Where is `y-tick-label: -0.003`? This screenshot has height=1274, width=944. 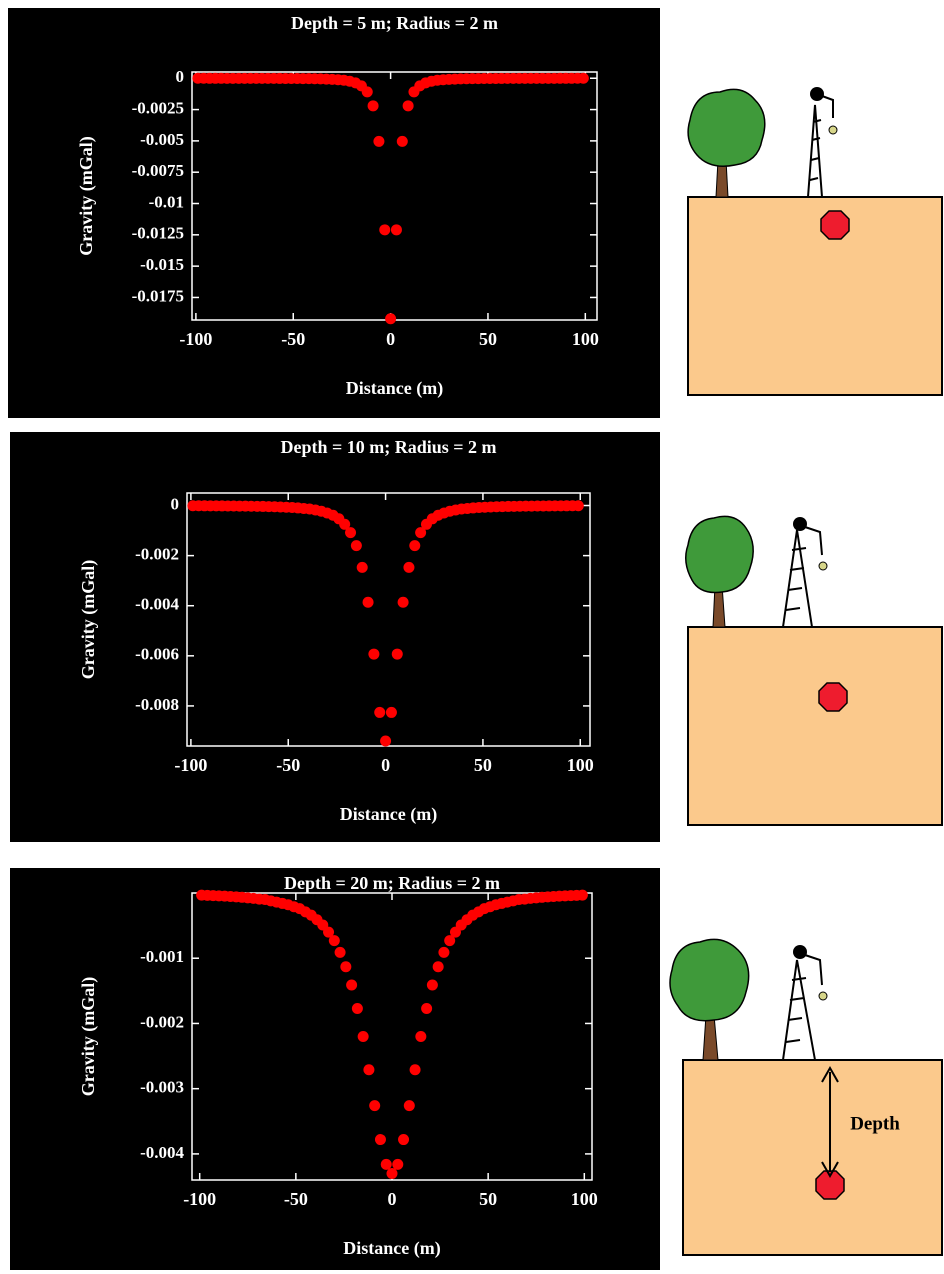
y-tick-label: -0.003 is located at coordinates (162, 1087).